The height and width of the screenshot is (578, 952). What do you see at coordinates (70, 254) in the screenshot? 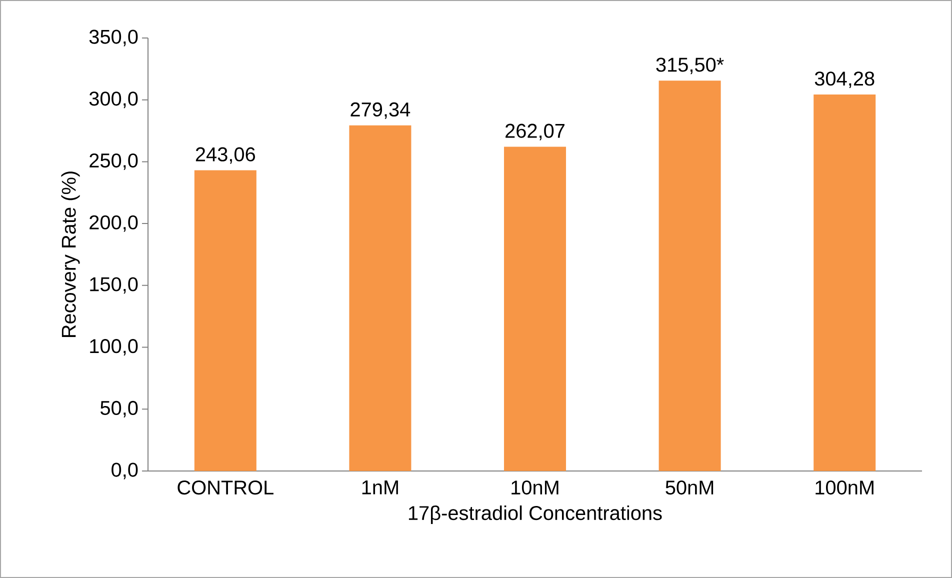
I see `y-axis-title: Recovery Rate (%)` at bounding box center [70, 254].